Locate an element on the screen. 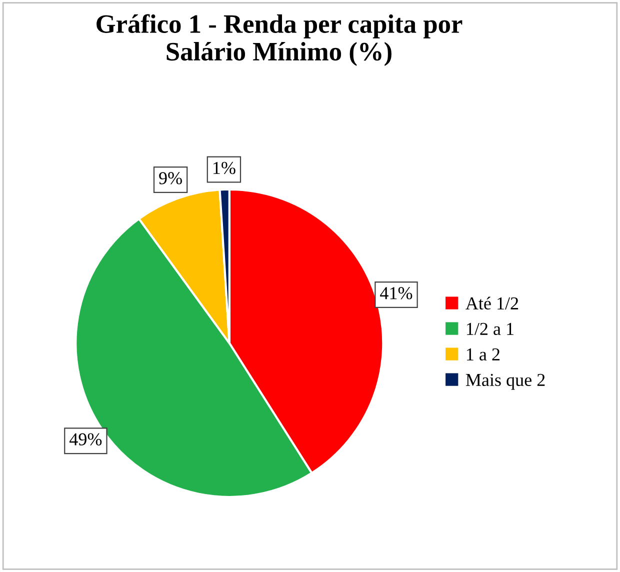  data-label: 1% is located at coordinates (224, 168).